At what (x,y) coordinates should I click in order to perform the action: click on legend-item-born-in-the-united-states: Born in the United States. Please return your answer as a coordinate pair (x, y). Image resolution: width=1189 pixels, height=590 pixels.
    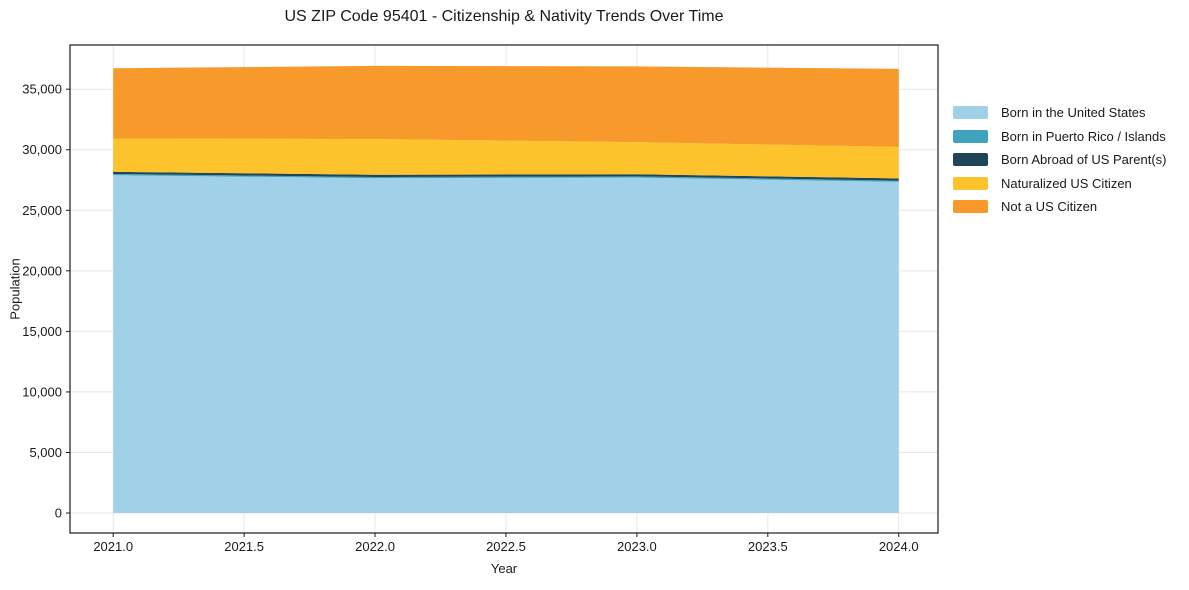
    Looking at the image, I should click on (1059, 113).